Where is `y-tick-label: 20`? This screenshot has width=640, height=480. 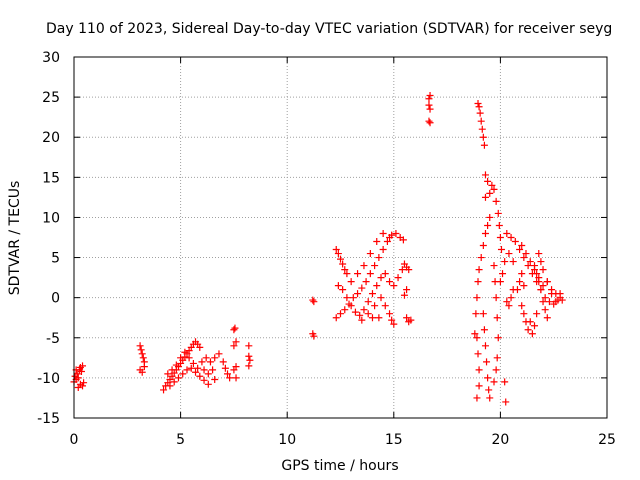
y-tick-label: 20 is located at coordinates (51, 138).